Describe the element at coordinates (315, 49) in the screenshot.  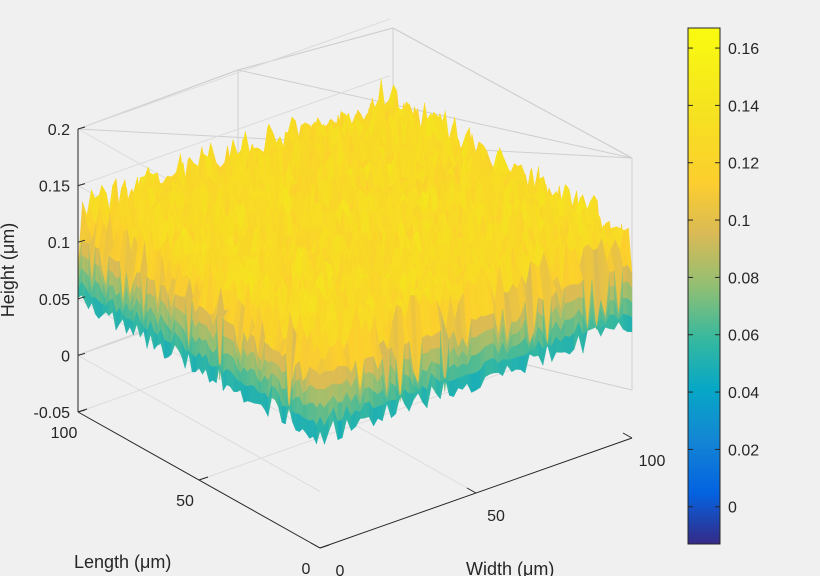
I see `back-left-edge` at that location.